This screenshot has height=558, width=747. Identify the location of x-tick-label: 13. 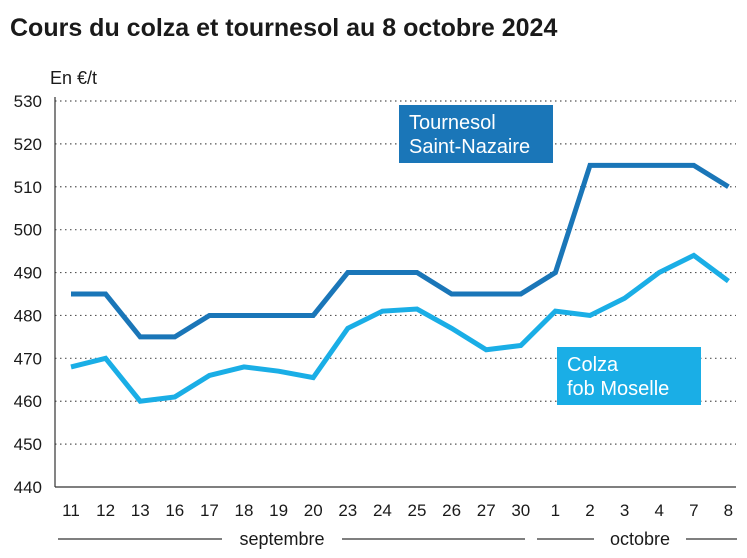
(140, 510).